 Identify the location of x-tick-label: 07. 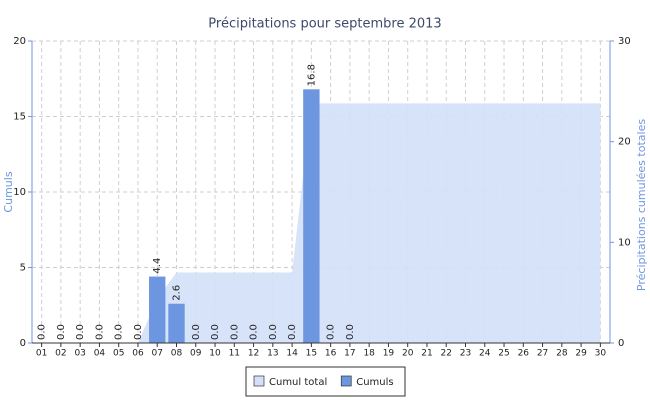
(157, 354).